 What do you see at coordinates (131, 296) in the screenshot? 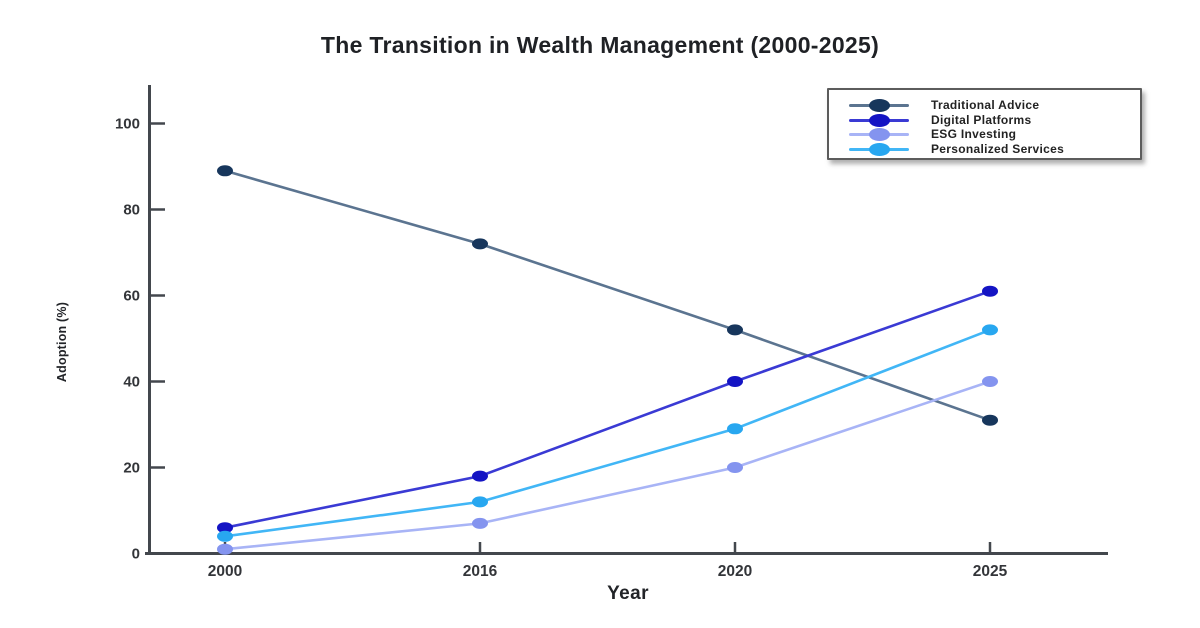
I see `y-tick-label: 60` at bounding box center [131, 296].